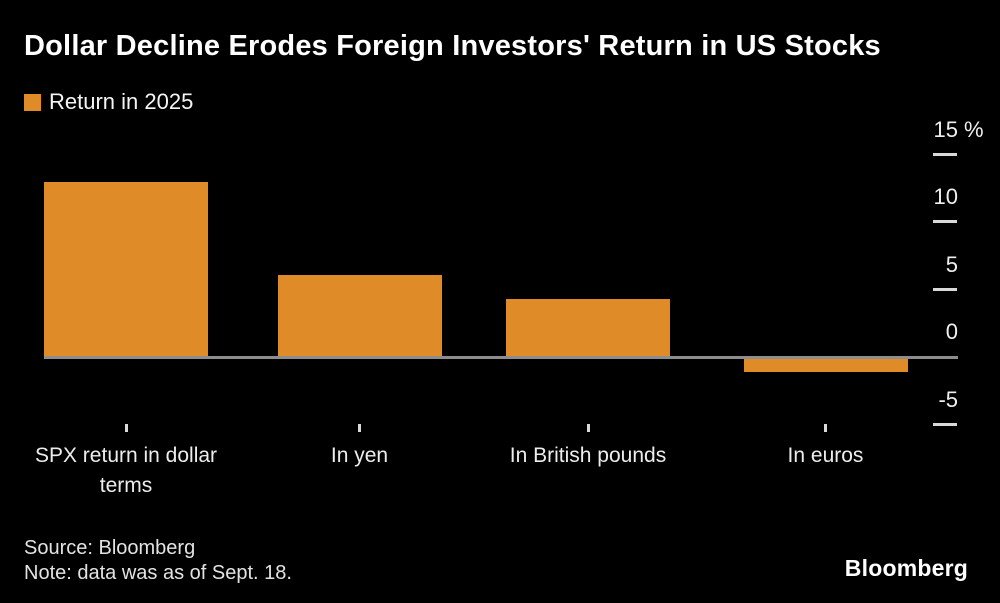 The height and width of the screenshot is (603, 1000). What do you see at coordinates (126, 470) in the screenshot?
I see `category-label-0: SPX return in dollar terms` at bounding box center [126, 470].